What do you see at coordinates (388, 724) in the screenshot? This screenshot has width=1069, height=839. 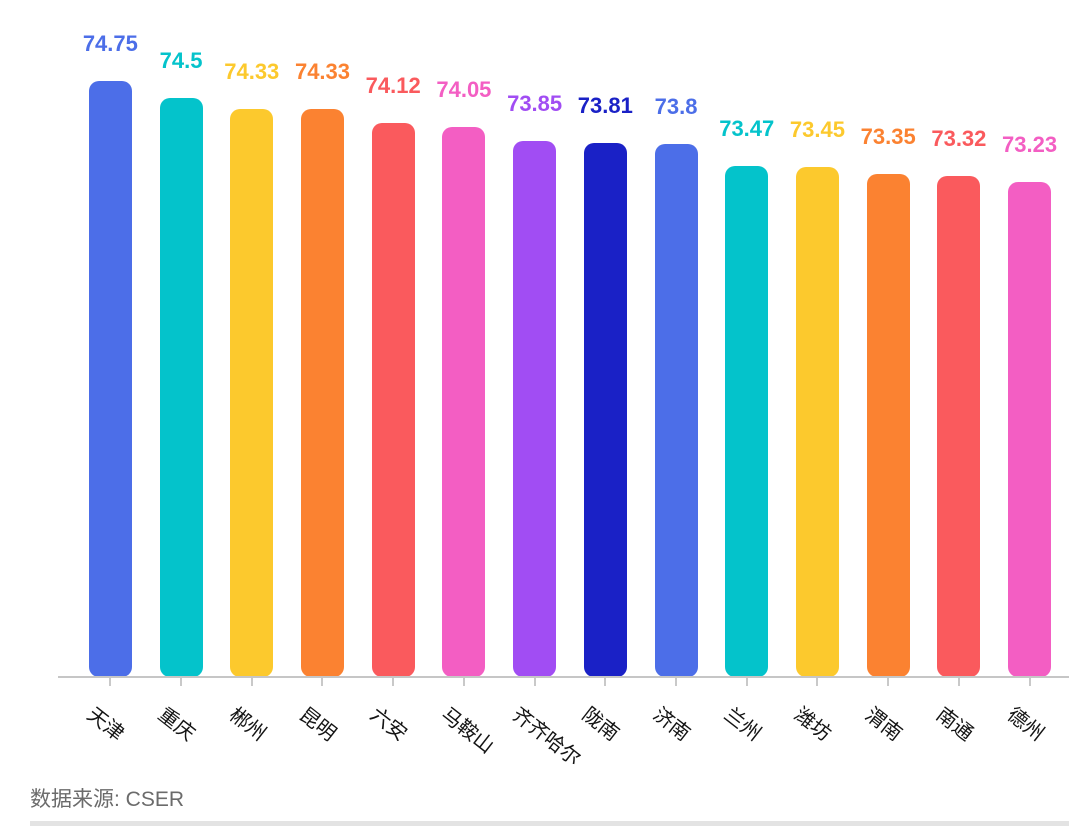 I see `x-axis-category-label: 六安` at bounding box center [388, 724].